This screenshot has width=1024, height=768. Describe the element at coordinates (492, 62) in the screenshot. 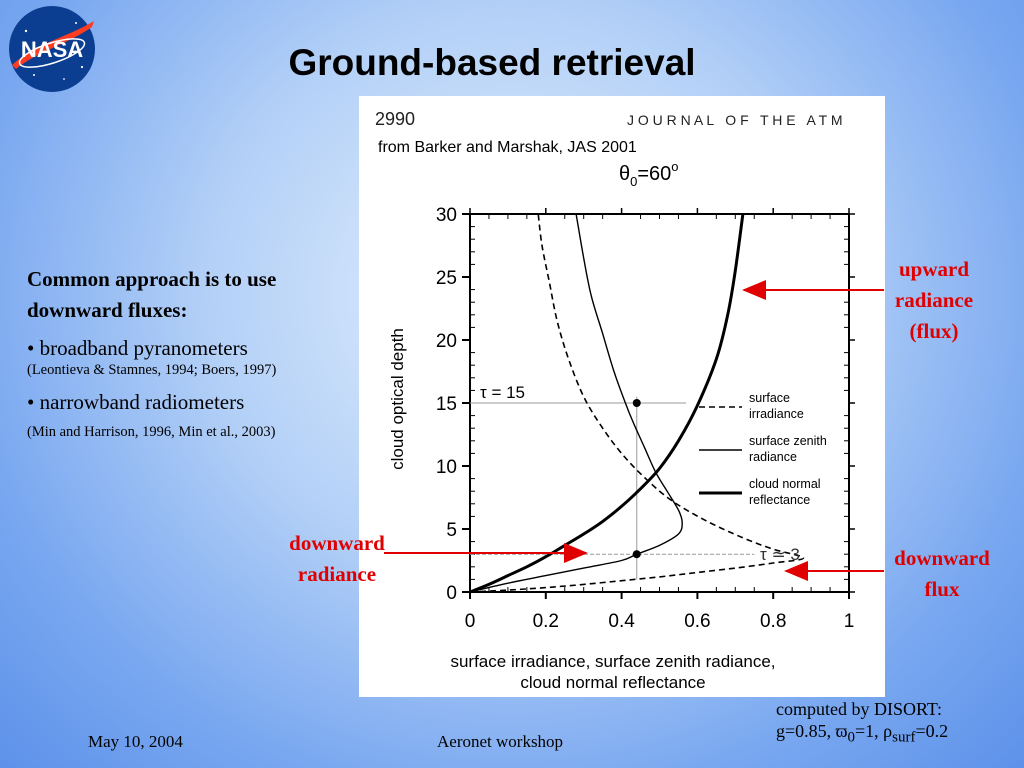

I see `slide-title-text: Ground-based retrieval` at that location.